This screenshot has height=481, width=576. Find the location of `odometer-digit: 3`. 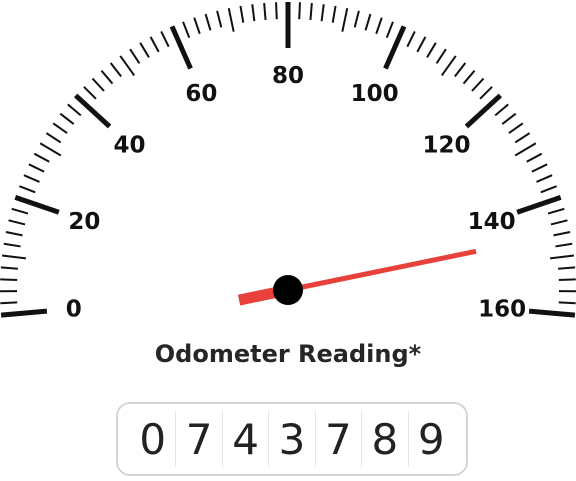

odometer-digit: 3 is located at coordinates (292, 439).